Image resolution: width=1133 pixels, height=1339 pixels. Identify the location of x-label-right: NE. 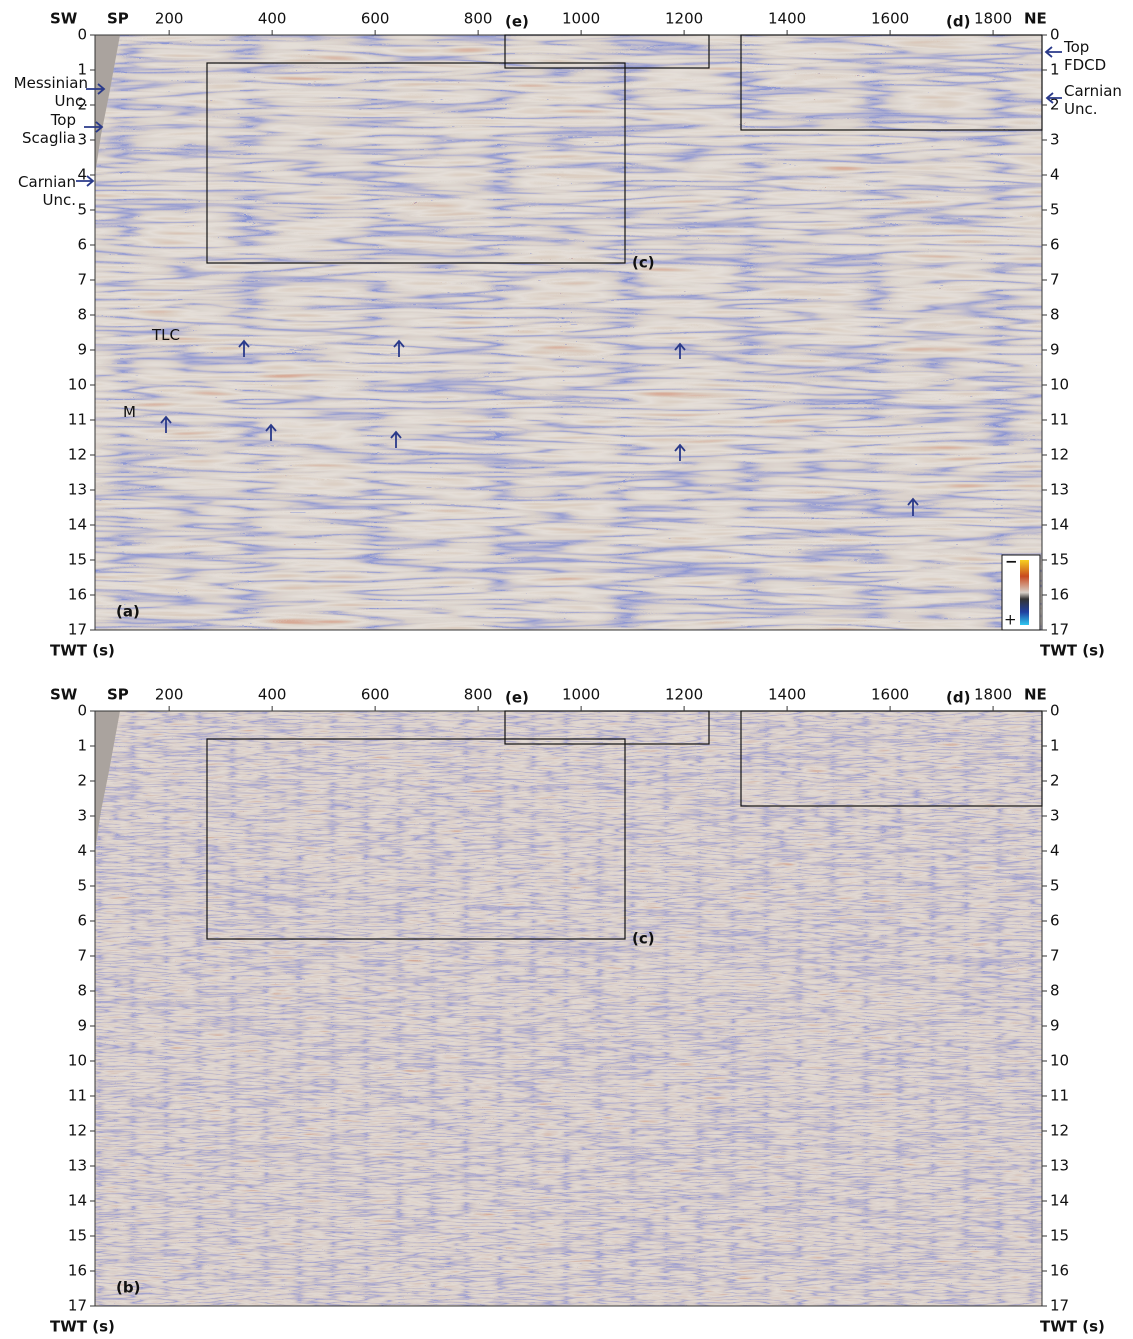
(1035, 19).